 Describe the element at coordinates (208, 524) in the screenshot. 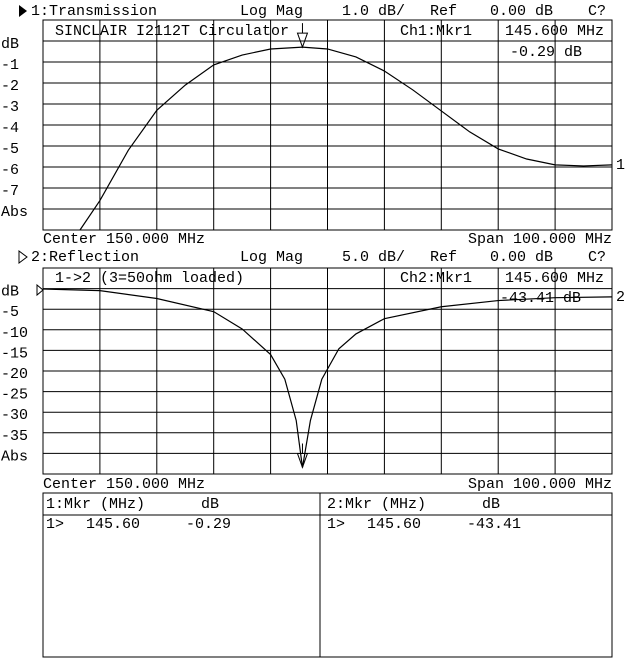

I see `table-cell: -0.29` at that location.